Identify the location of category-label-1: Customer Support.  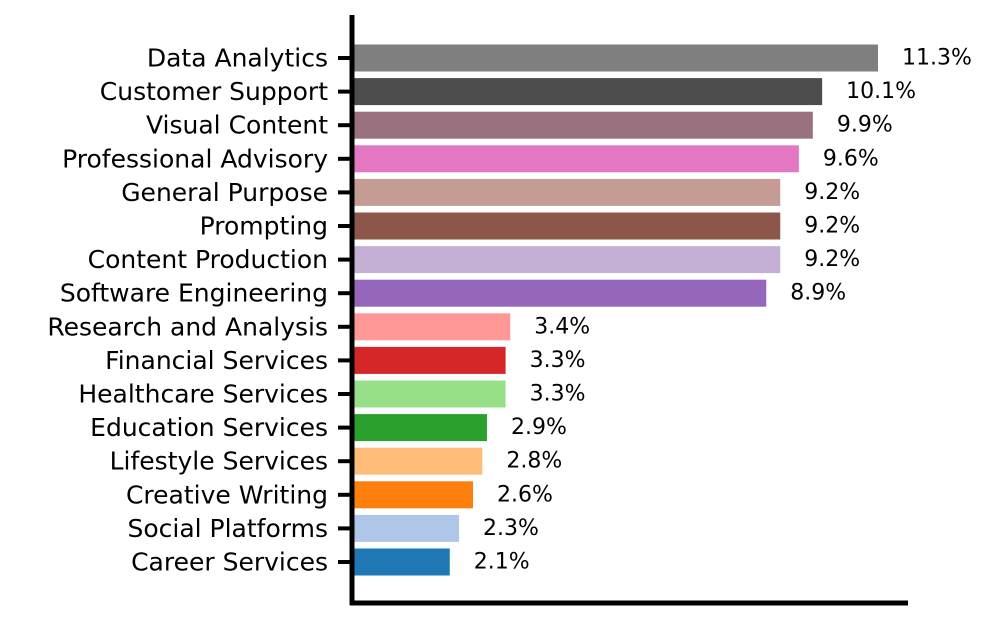
(214, 91).